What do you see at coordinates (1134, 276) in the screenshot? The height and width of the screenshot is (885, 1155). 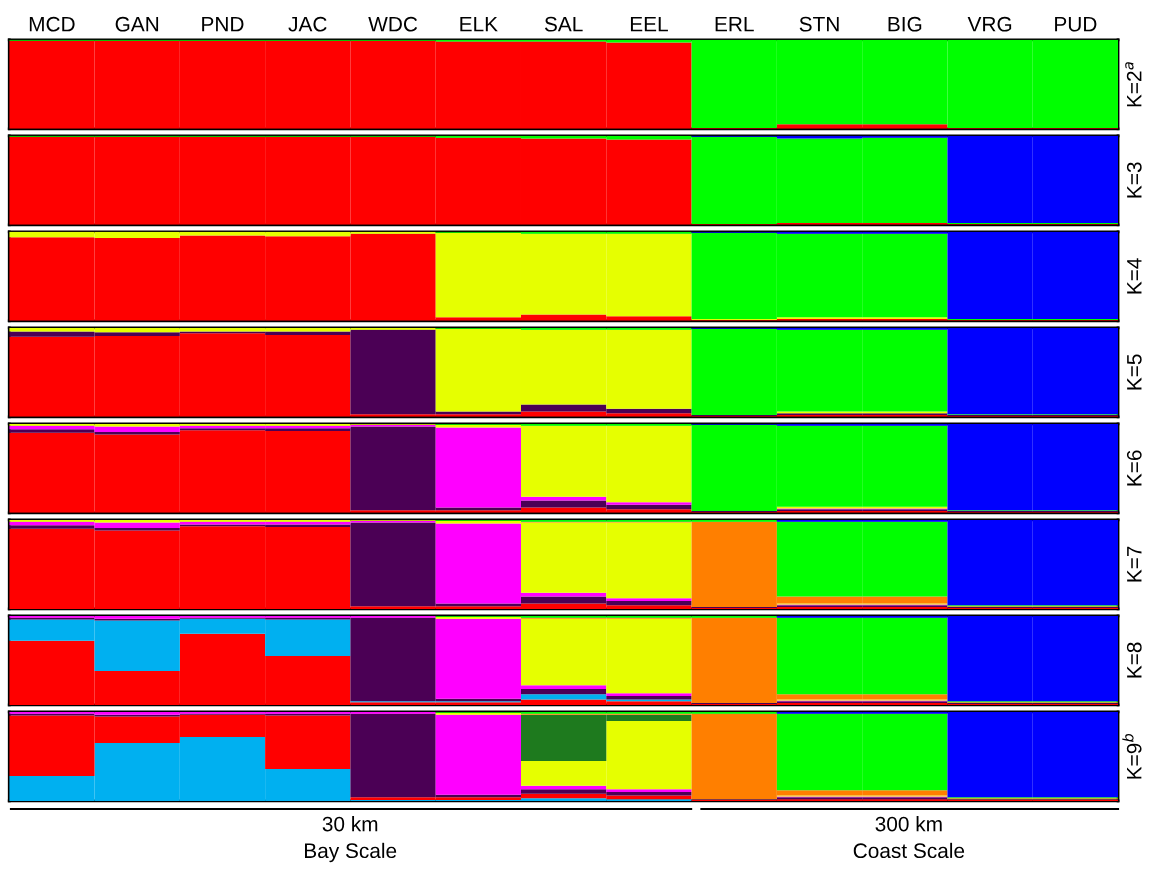 I see `y-axis-title: K=4` at bounding box center [1134, 276].